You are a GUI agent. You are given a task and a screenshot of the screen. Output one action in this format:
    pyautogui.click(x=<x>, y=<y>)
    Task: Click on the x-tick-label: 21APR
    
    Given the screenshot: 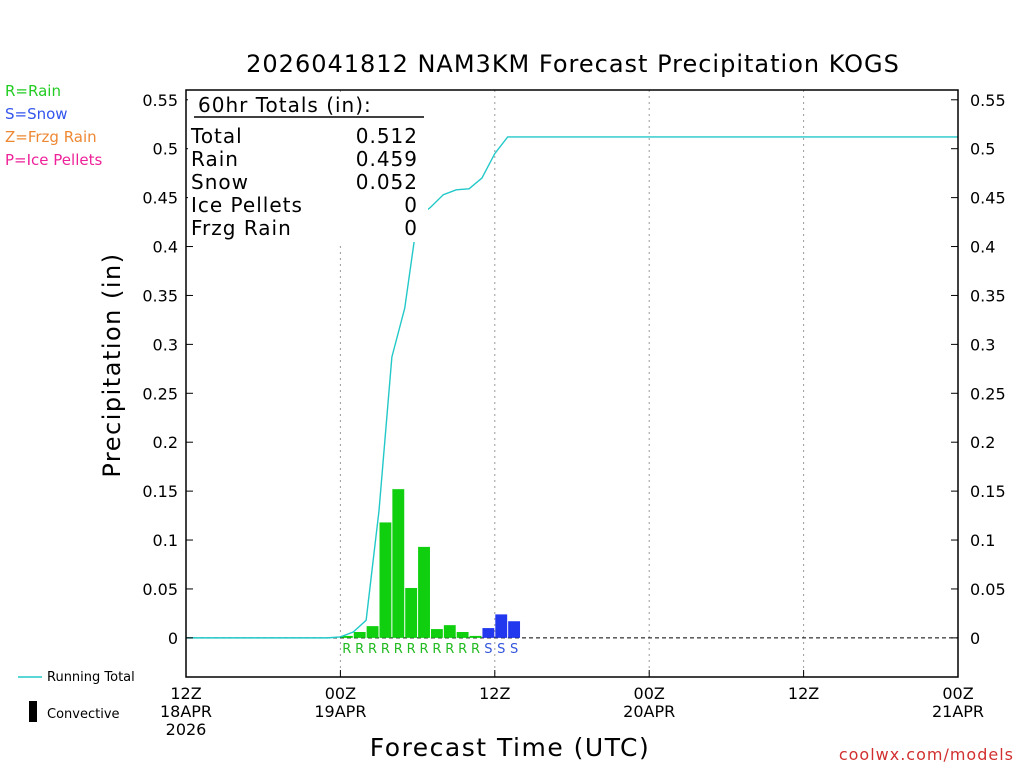 What is the action you would take?
    pyautogui.click(x=958, y=711)
    